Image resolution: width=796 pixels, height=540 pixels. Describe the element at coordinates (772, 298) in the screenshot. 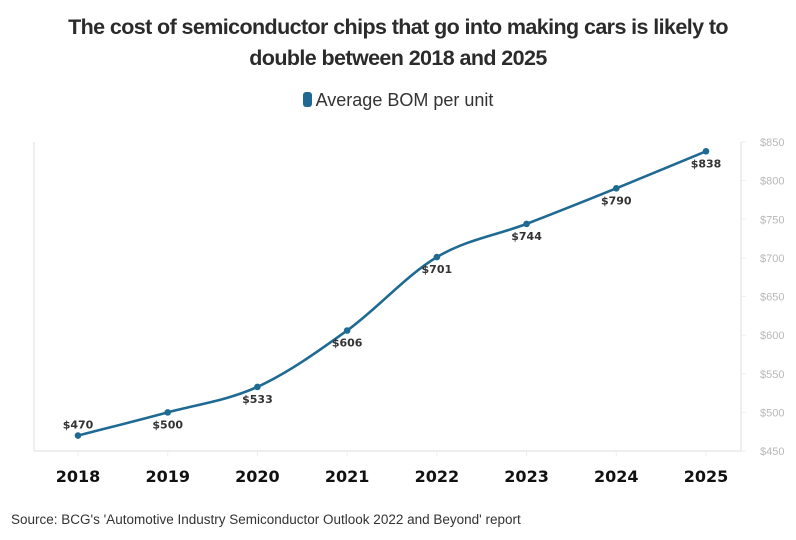

I see `y-tick-label: $650` at that location.